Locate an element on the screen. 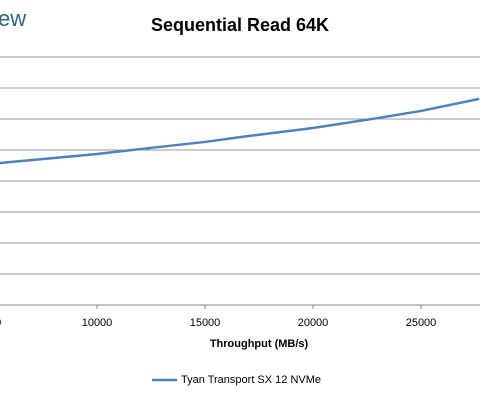 This screenshot has width=480, height=401. x-axis-label: Throughput (MB/s) is located at coordinates (259, 344).